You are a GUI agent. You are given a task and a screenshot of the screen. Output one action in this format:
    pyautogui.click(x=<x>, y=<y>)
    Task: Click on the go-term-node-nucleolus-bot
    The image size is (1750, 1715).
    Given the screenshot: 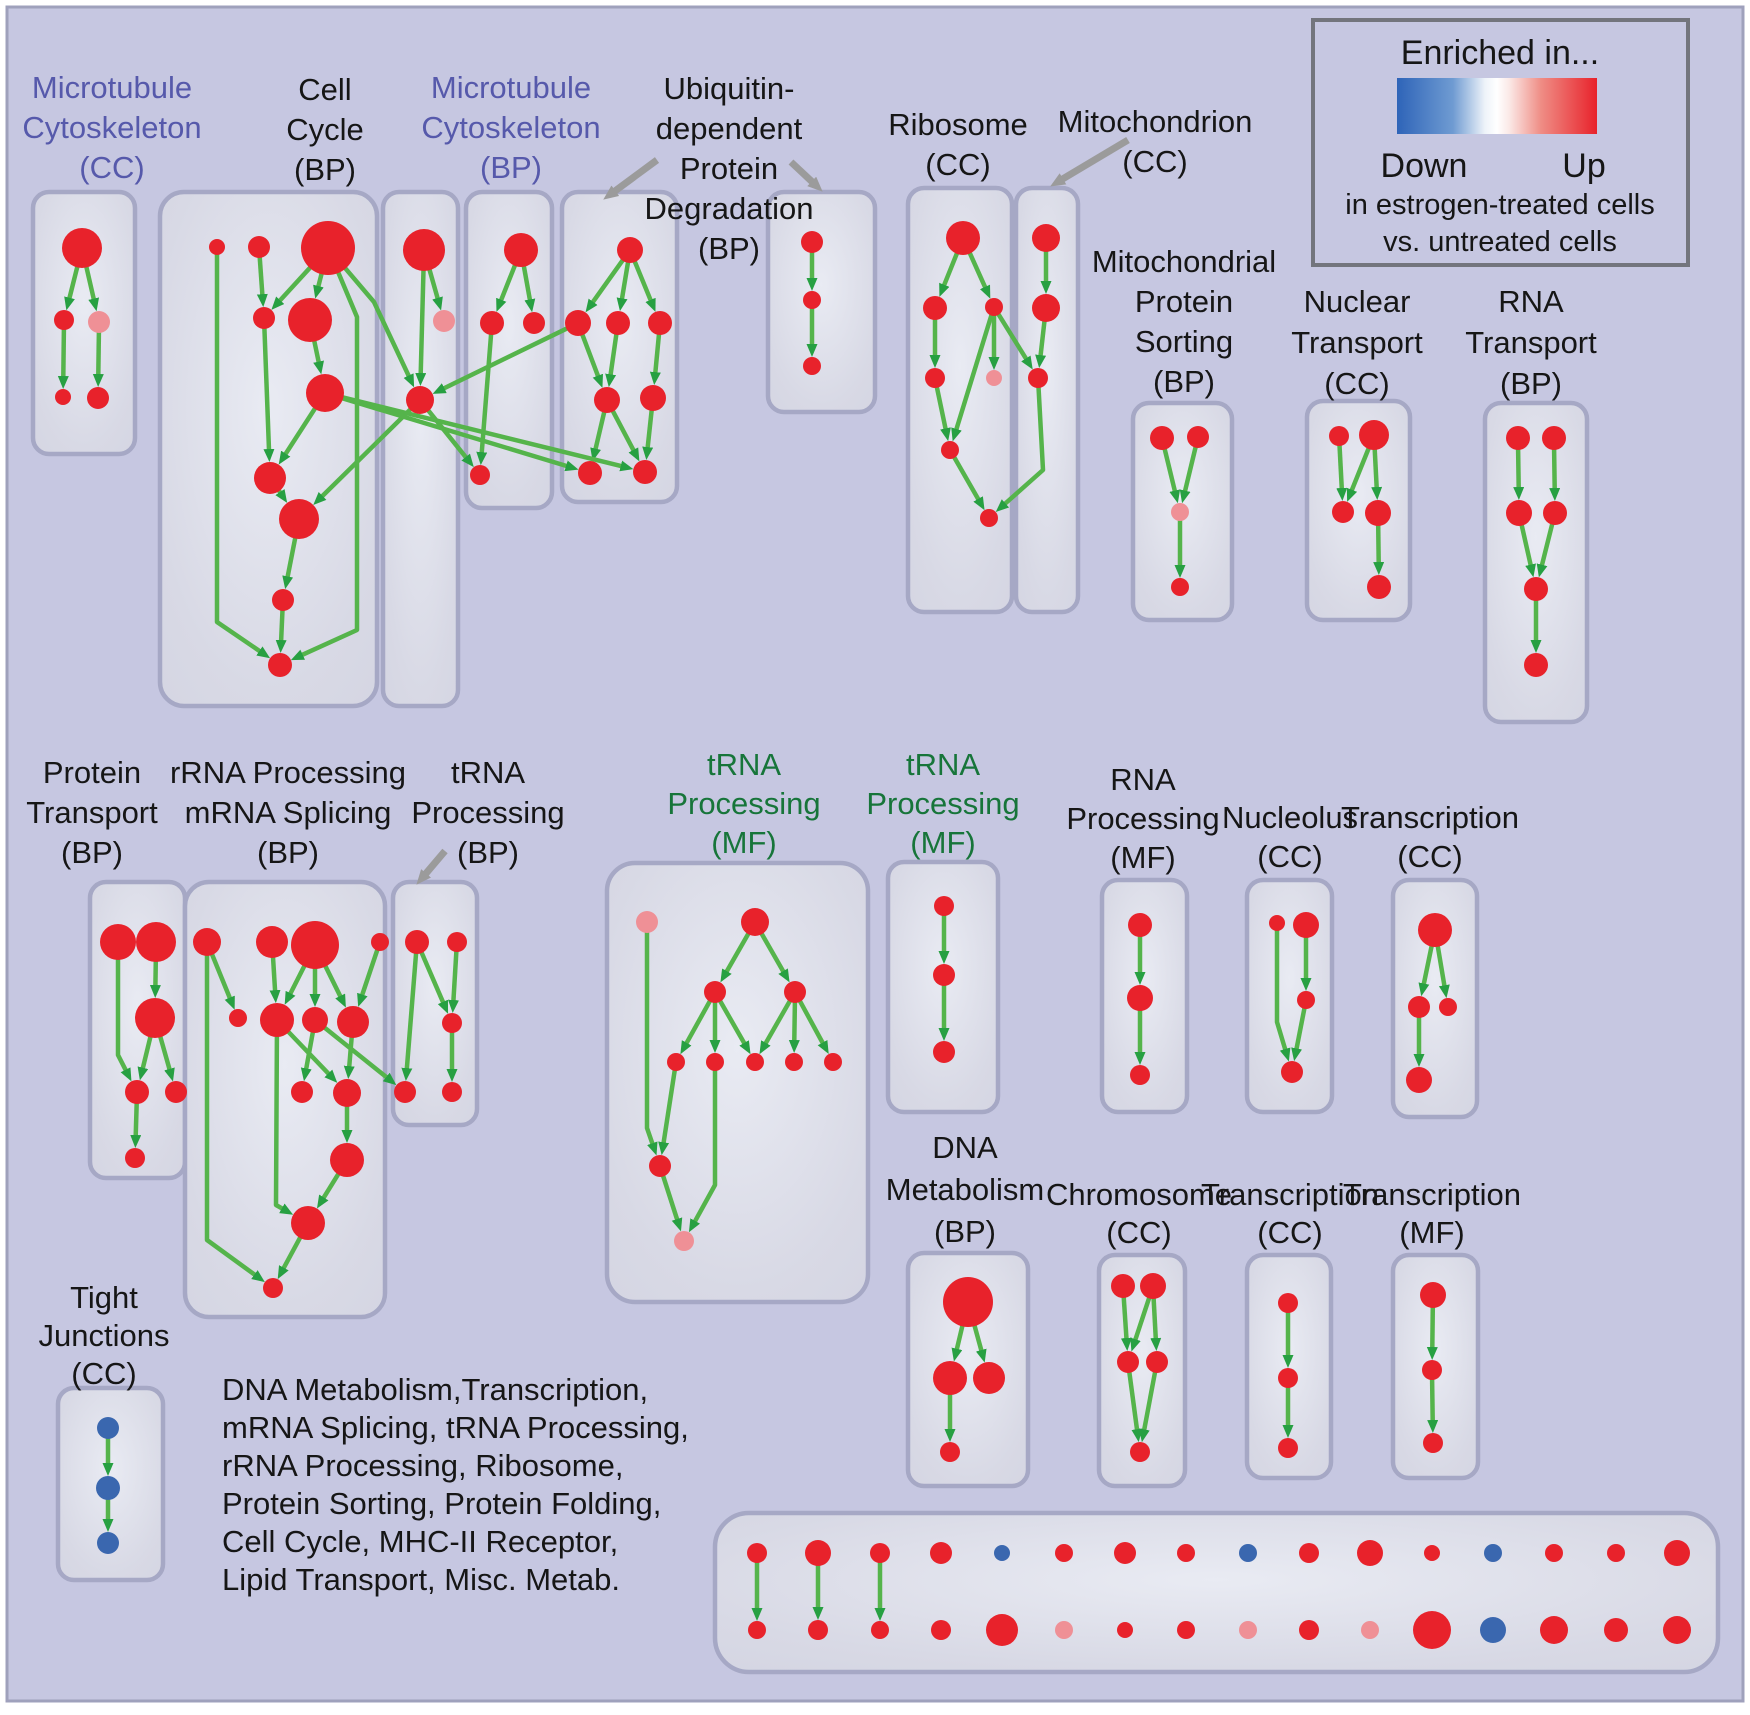 What is the action you would take?
    pyautogui.click(x=1292, y=1072)
    